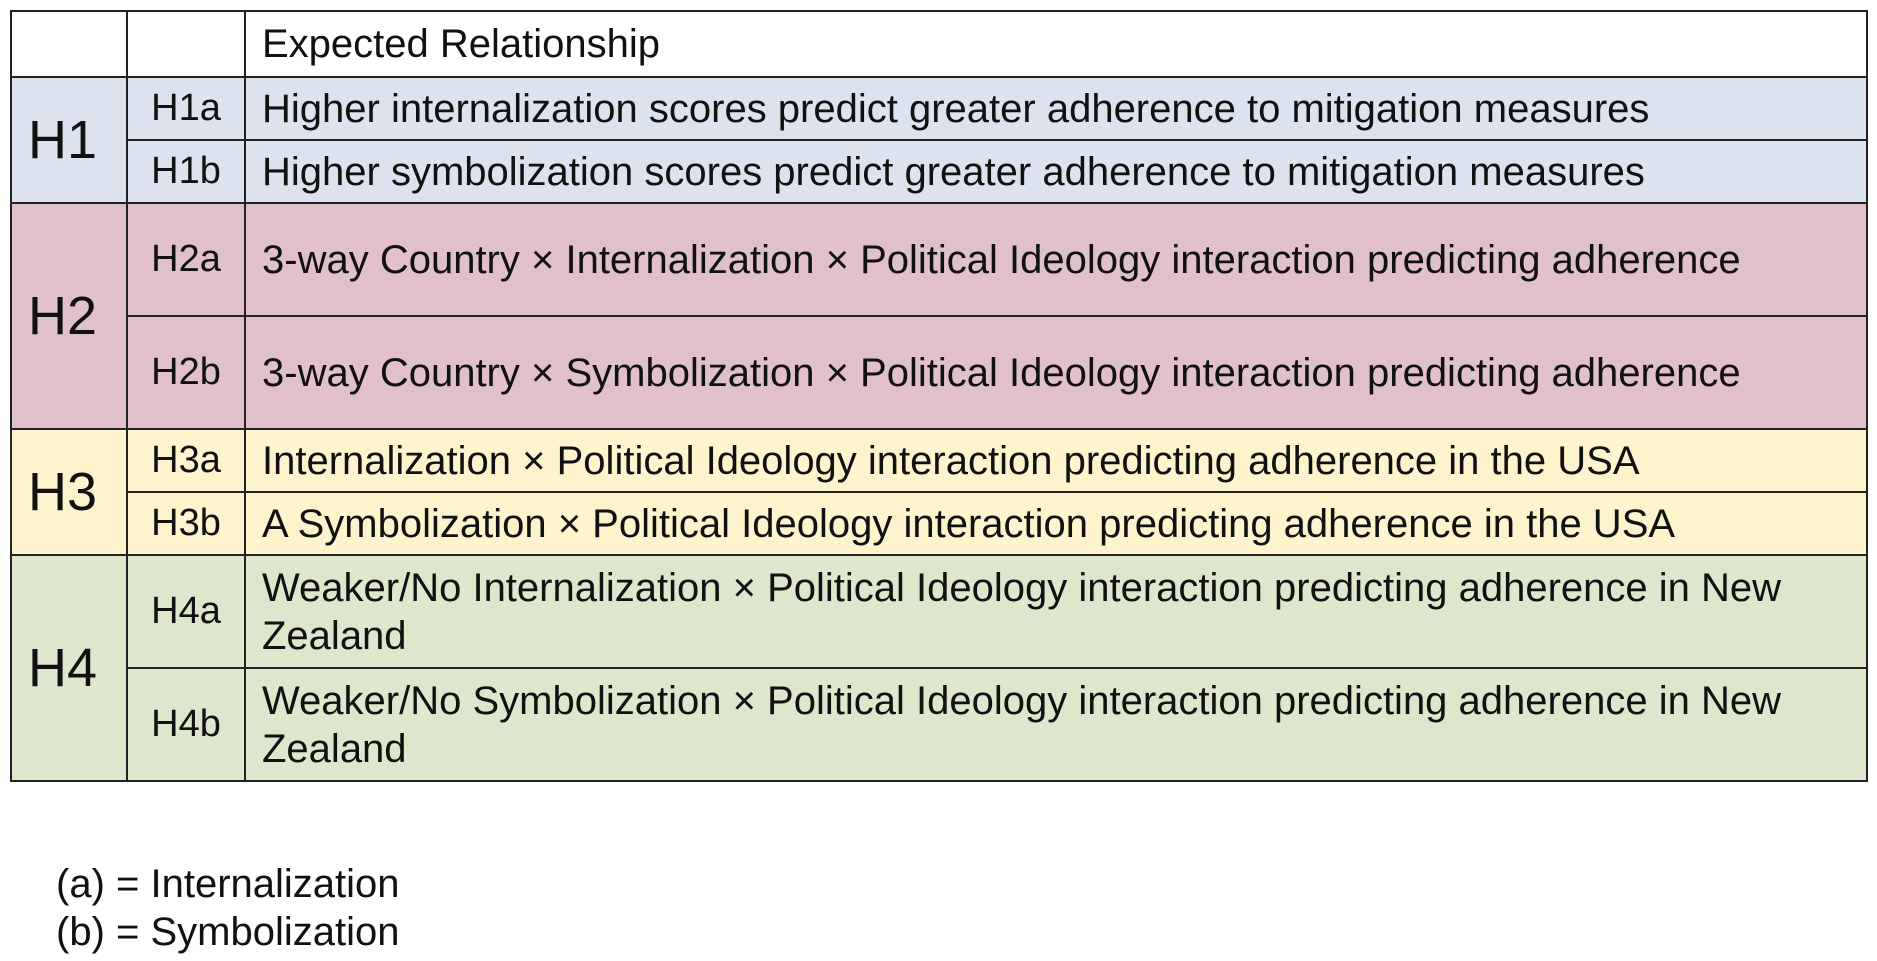  Describe the element at coordinates (186, 171) in the screenshot. I see `sub-id-cell: H1b` at that location.